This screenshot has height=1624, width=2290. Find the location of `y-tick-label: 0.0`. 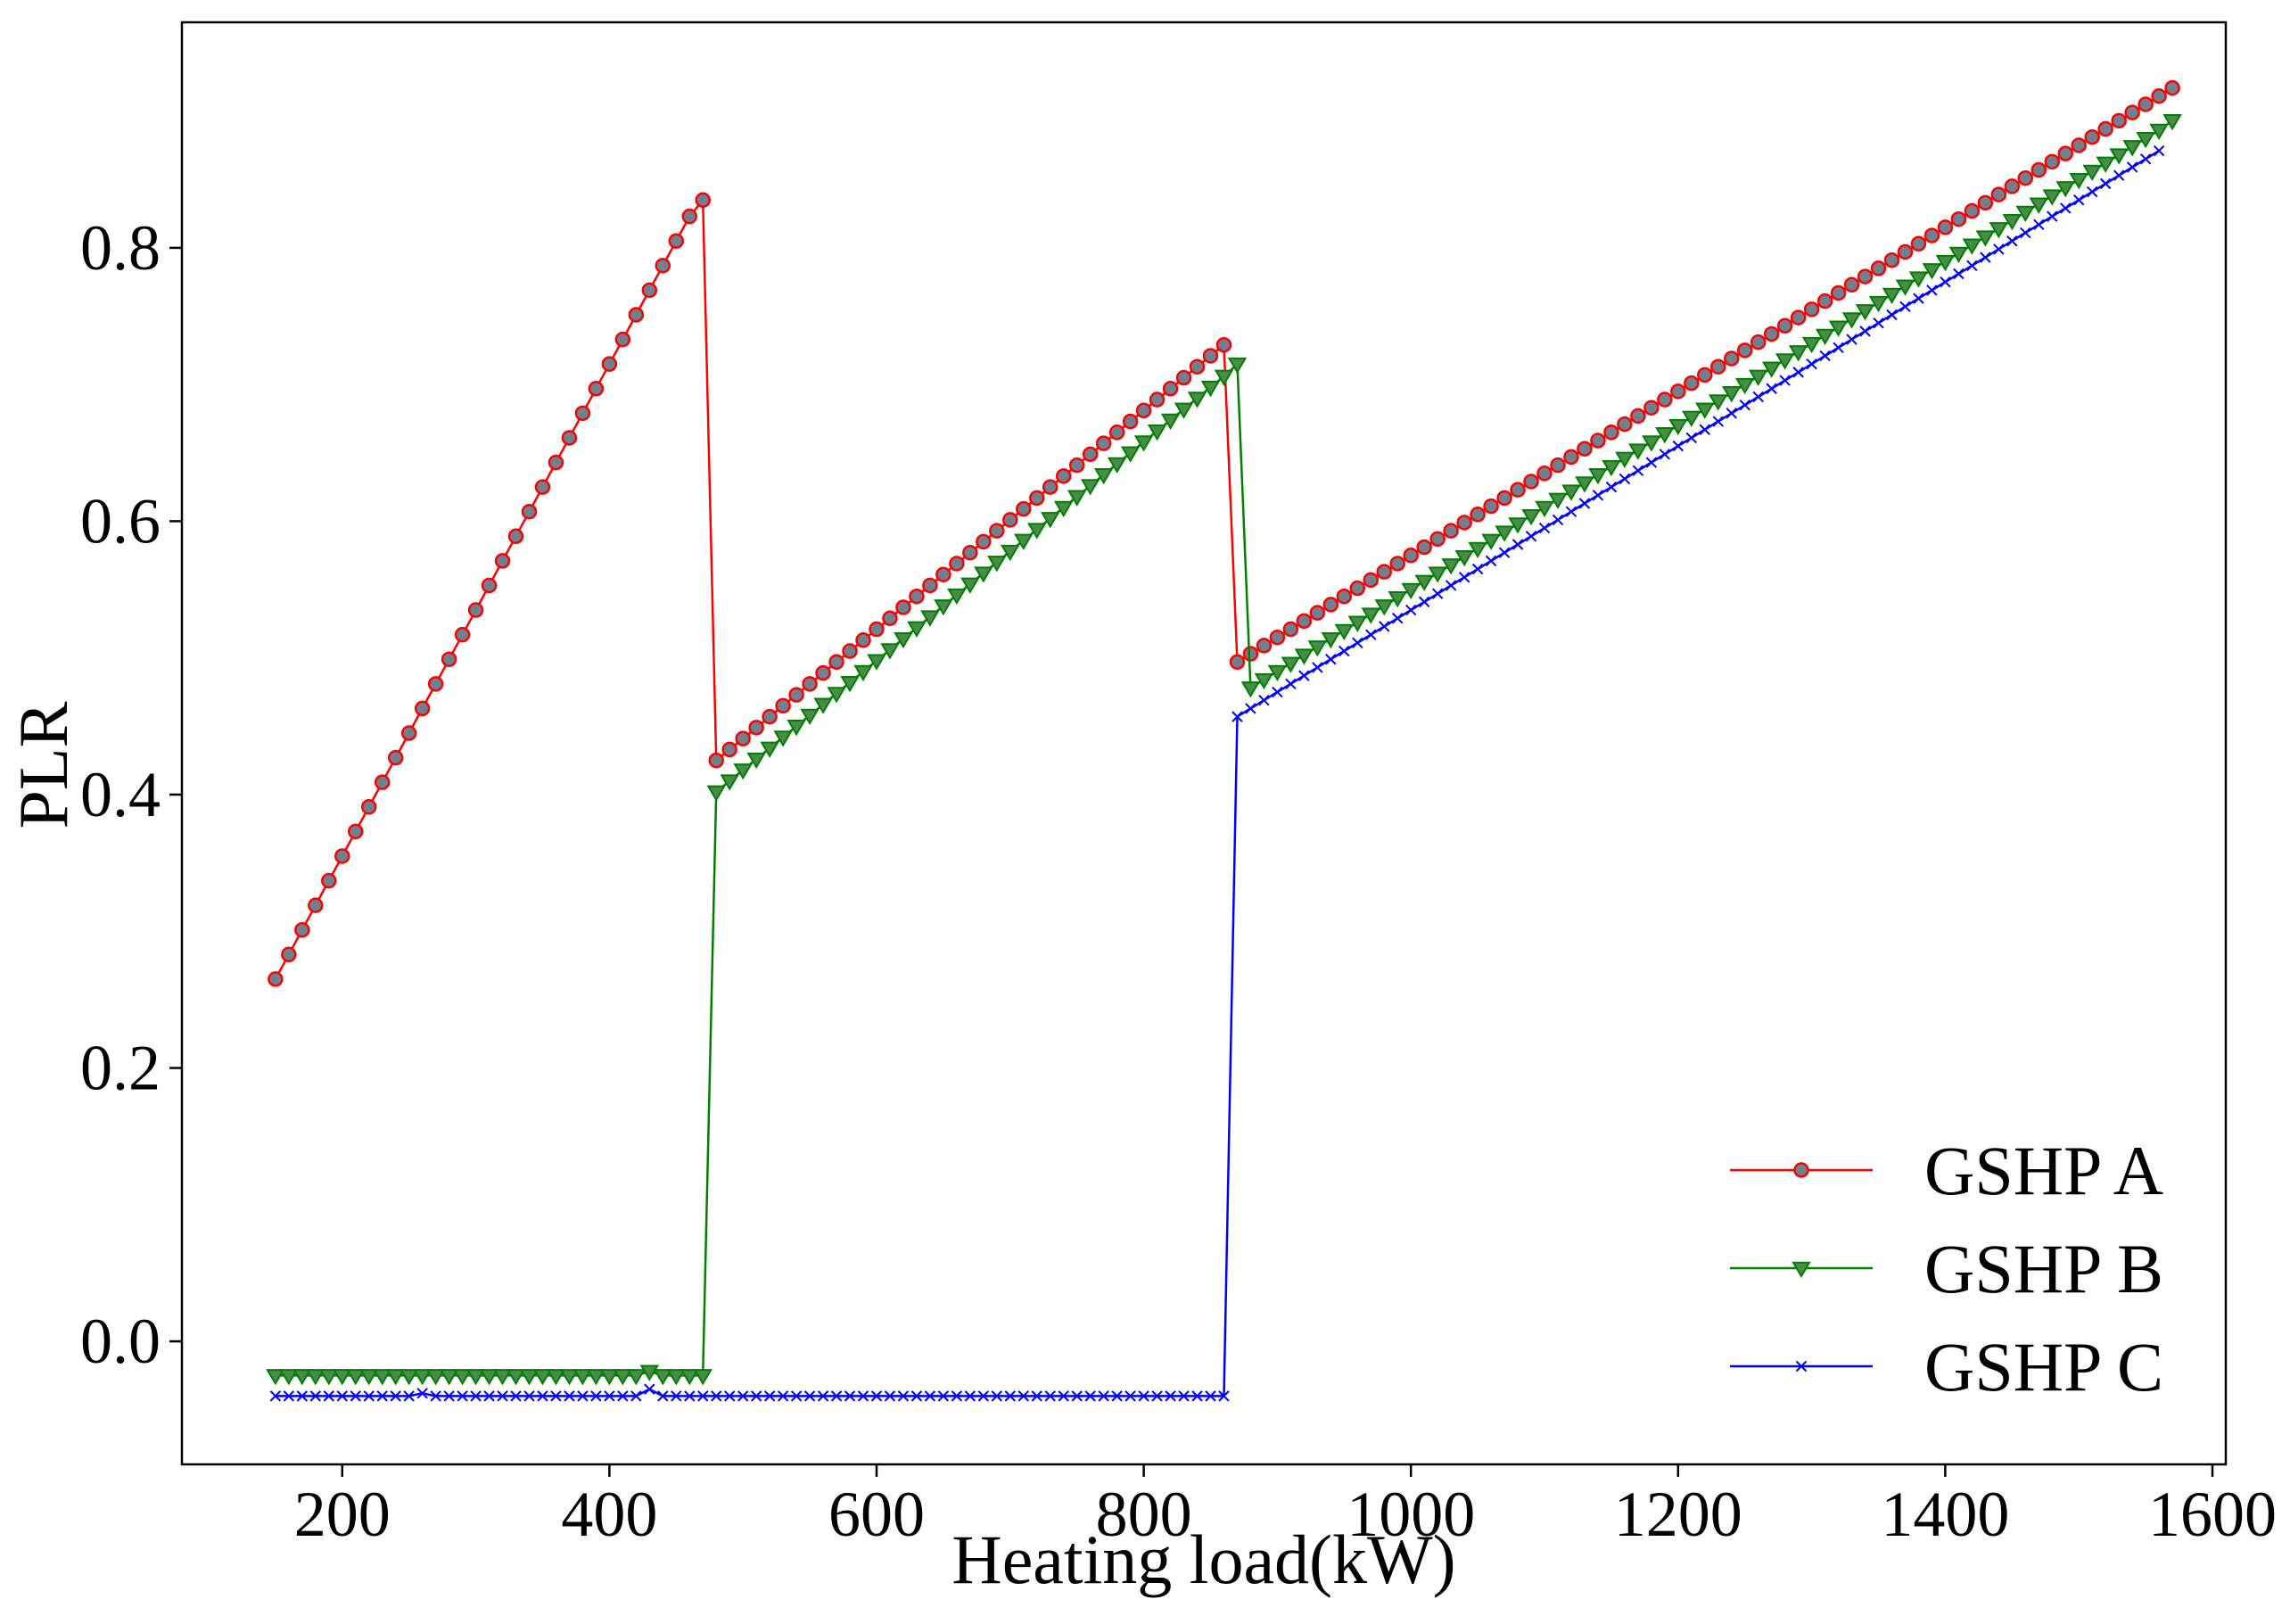

y-tick-label: 0.0 is located at coordinates (120, 1341).